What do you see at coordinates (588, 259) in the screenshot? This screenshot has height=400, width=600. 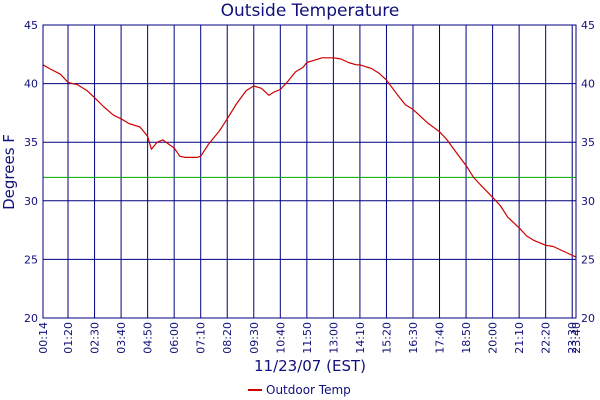 I see `y-tick-right-1: 25` at bounding box center [588, 259].